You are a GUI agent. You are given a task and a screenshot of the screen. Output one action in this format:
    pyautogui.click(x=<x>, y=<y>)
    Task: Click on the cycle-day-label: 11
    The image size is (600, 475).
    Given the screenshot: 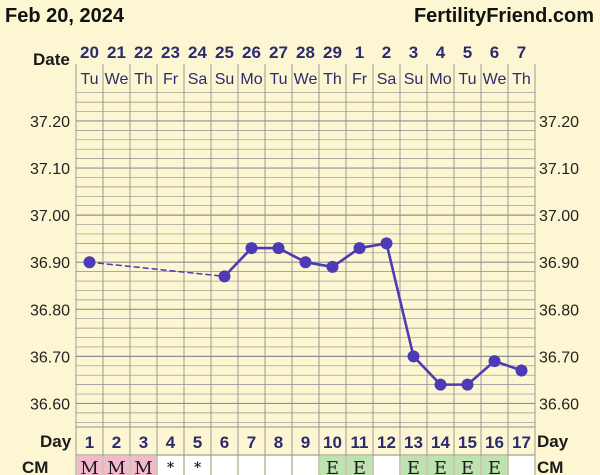 What is the action you would take?
    pyautogui.click(x=360, y=442)
    